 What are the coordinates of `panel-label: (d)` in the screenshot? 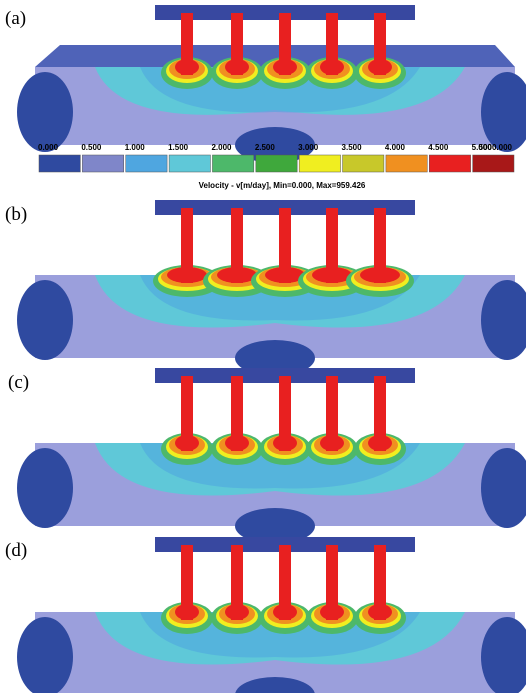 It's located at (16, 550).